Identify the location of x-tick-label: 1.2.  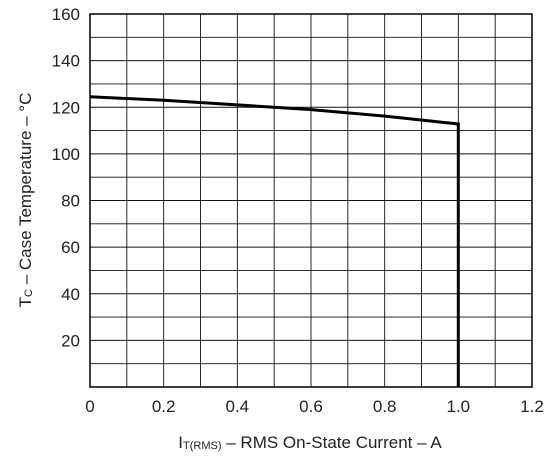
(532, 406).